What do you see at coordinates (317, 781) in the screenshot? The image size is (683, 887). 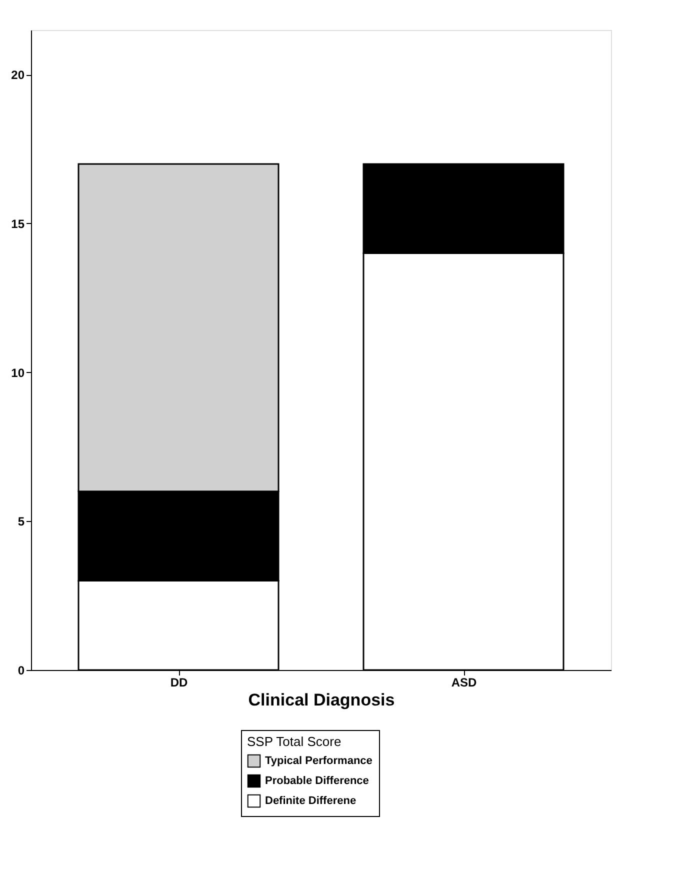 I see `legend-label: Probable Difference` at bounding box center [317, 781].